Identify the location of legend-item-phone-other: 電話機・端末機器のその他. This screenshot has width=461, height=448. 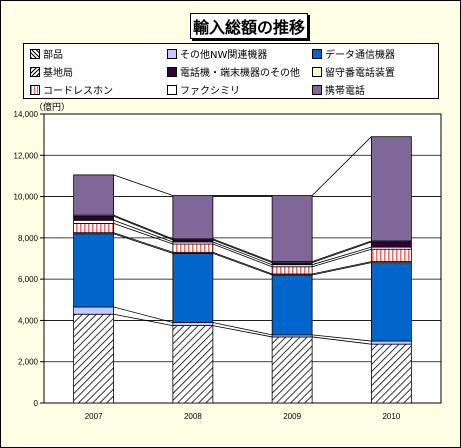
(233, 71).